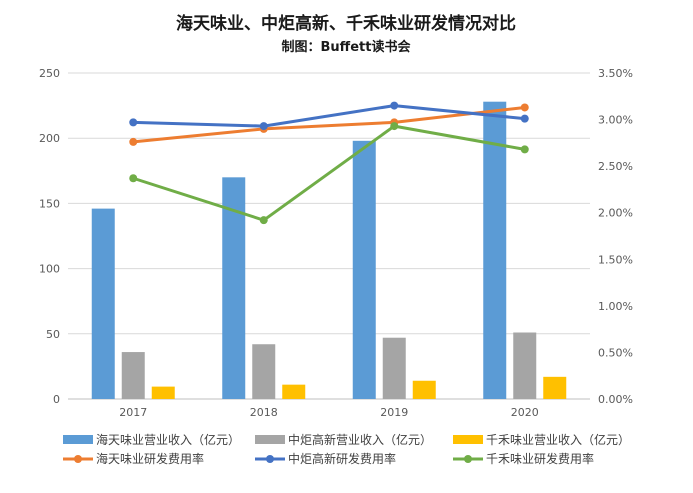 This screenshot has height=493, width=693. Describe the element at coordinates (168, 439) in the screenshot. I see `legend-label: 海天味业营业收入（亿元）` at that location.